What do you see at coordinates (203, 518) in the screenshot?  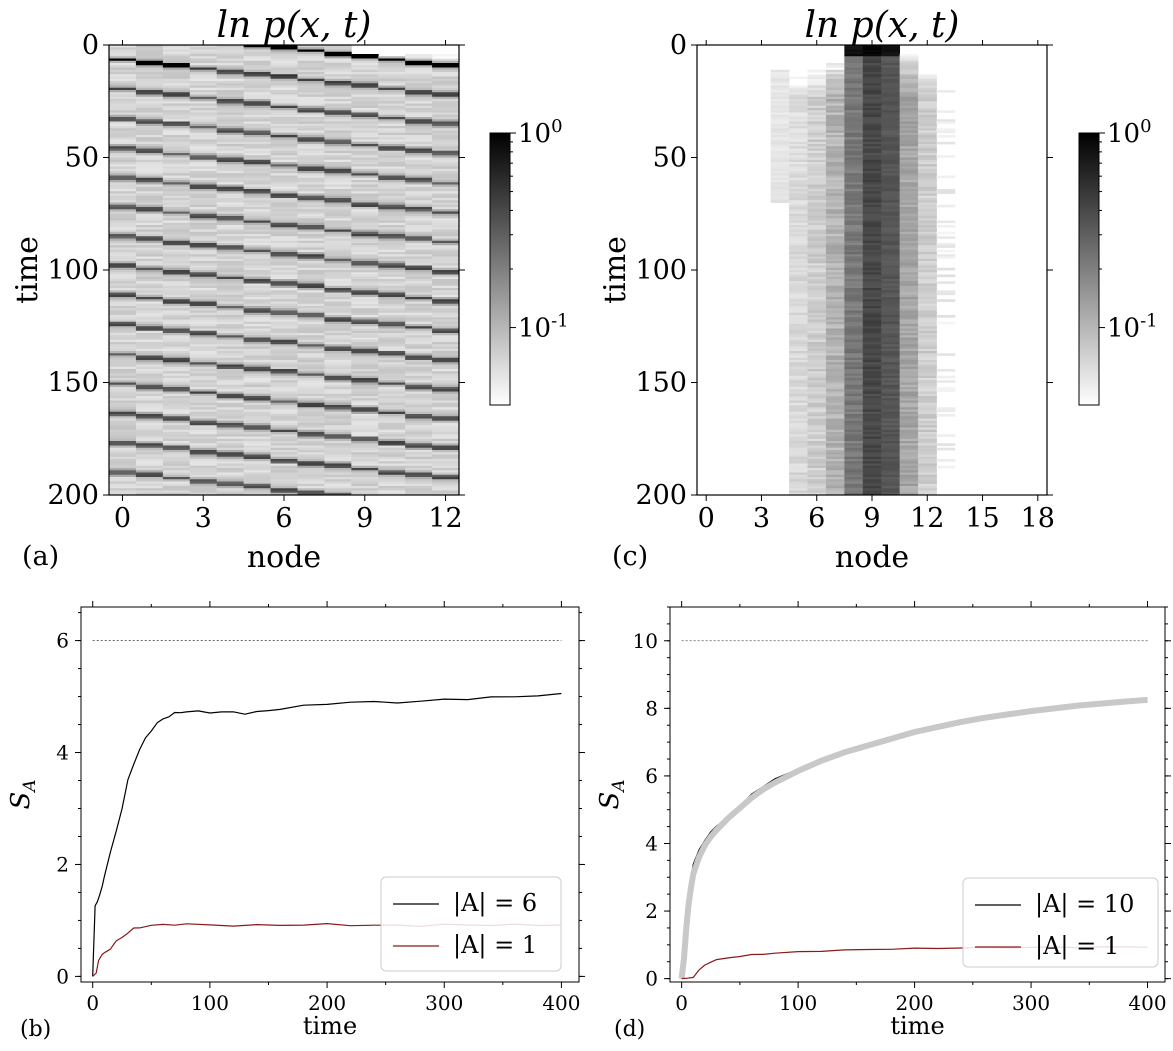 I see `x-tick-label: 3` at bounding box center [203, 518].